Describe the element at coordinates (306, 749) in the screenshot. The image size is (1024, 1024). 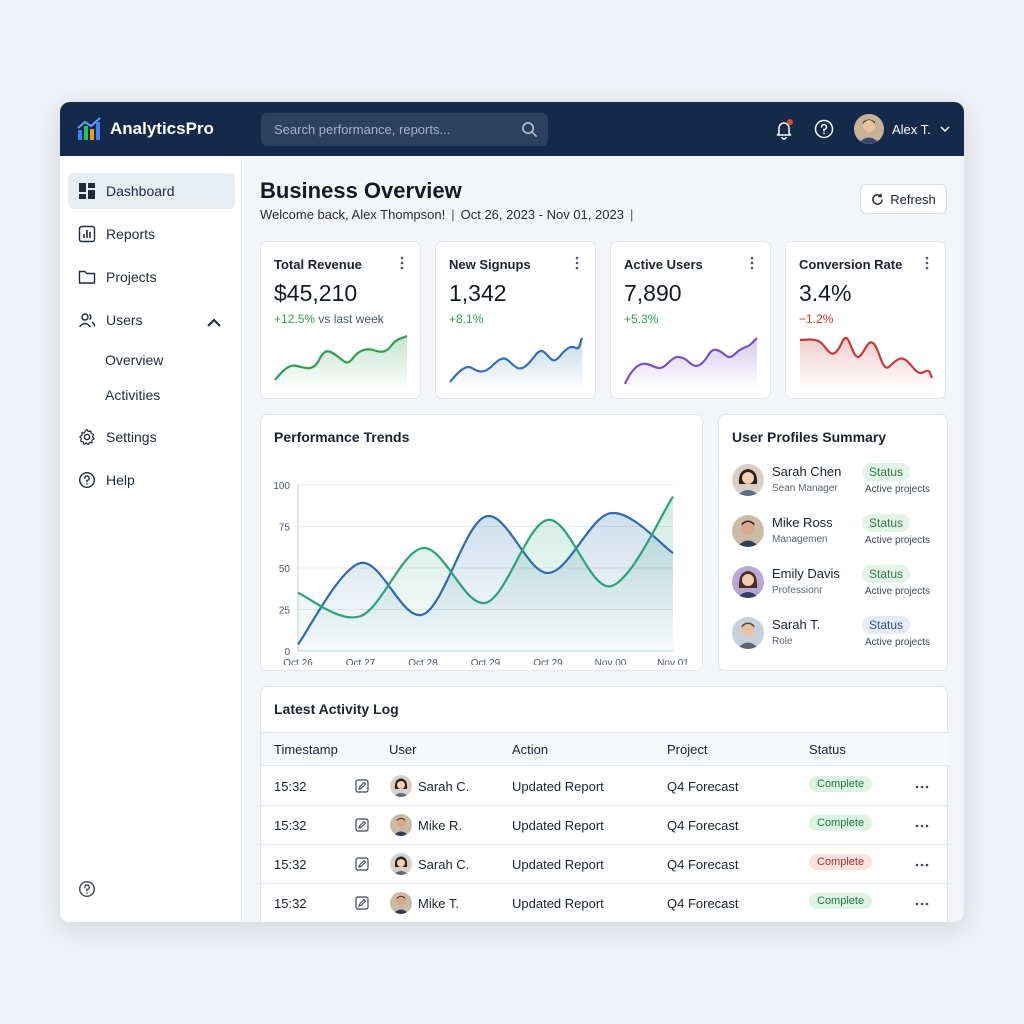
I see `column-header-timestamp: Timestamp` at that location.